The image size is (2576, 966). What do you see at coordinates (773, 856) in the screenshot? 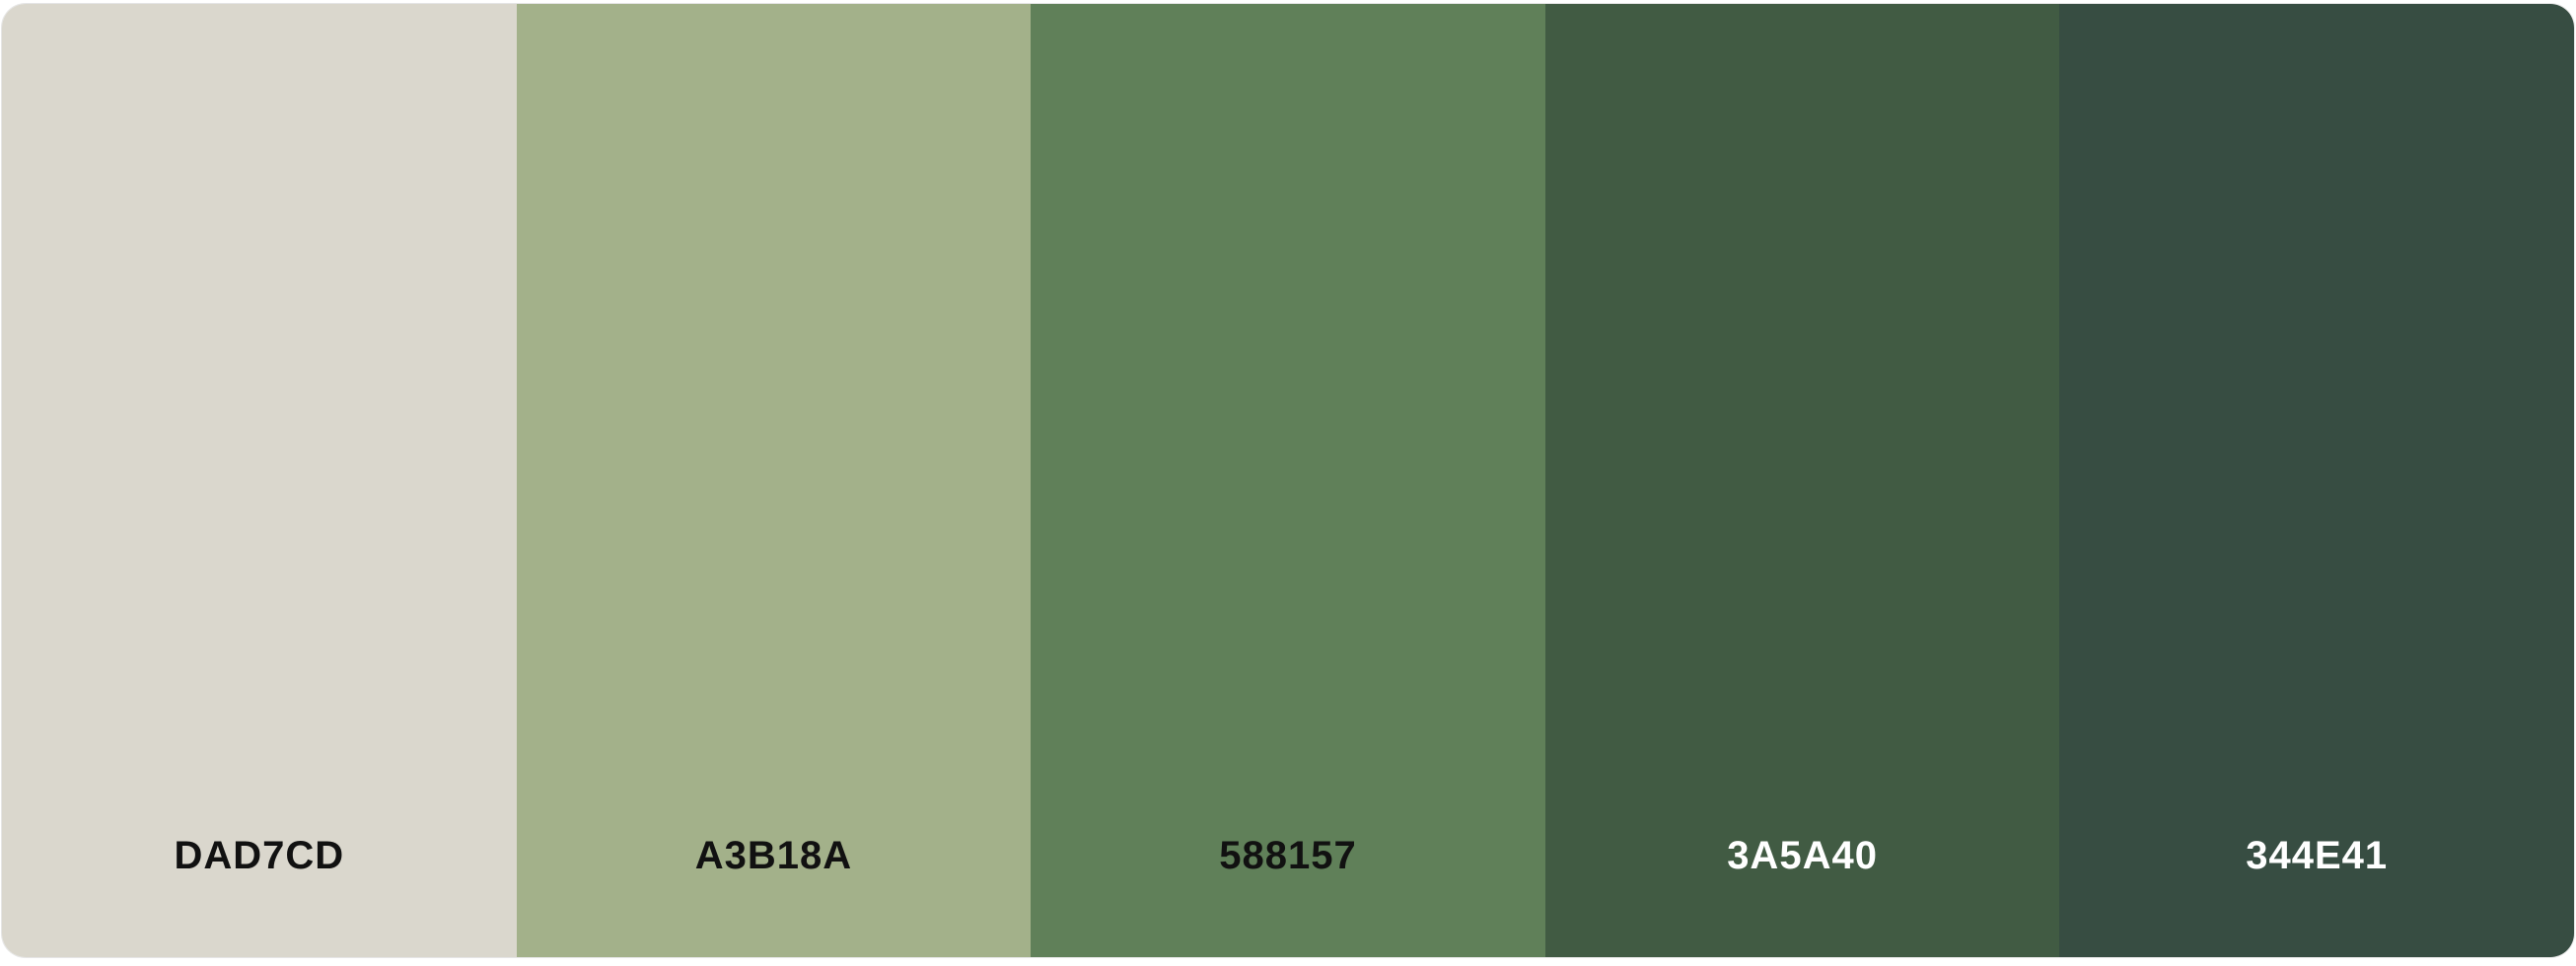
I see `swatch-hex-label: A3B18A` at bounding box center [773, 856].